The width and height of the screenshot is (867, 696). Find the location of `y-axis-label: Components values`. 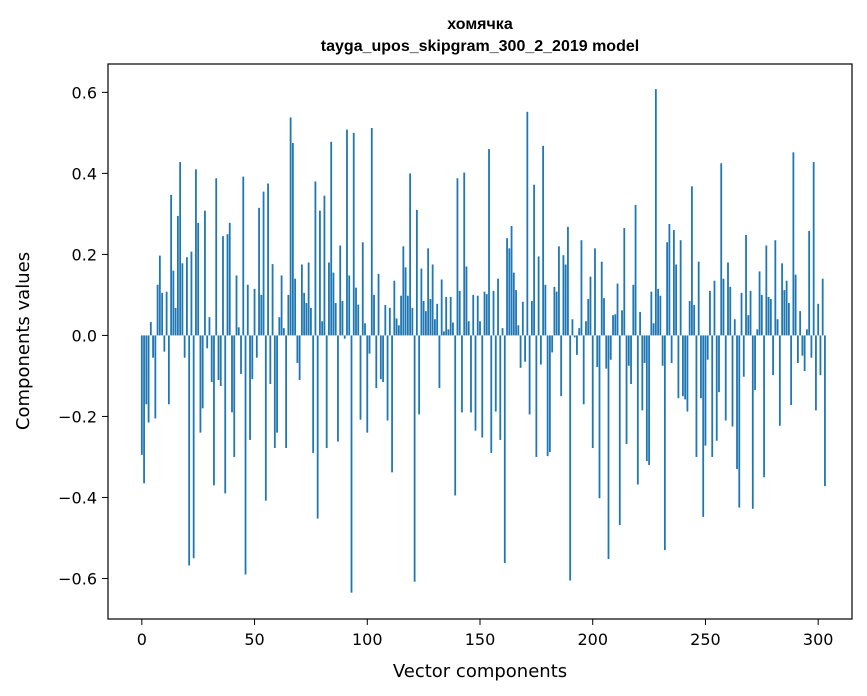

y-axis-label: Components values is located at coordinates (23, 341).